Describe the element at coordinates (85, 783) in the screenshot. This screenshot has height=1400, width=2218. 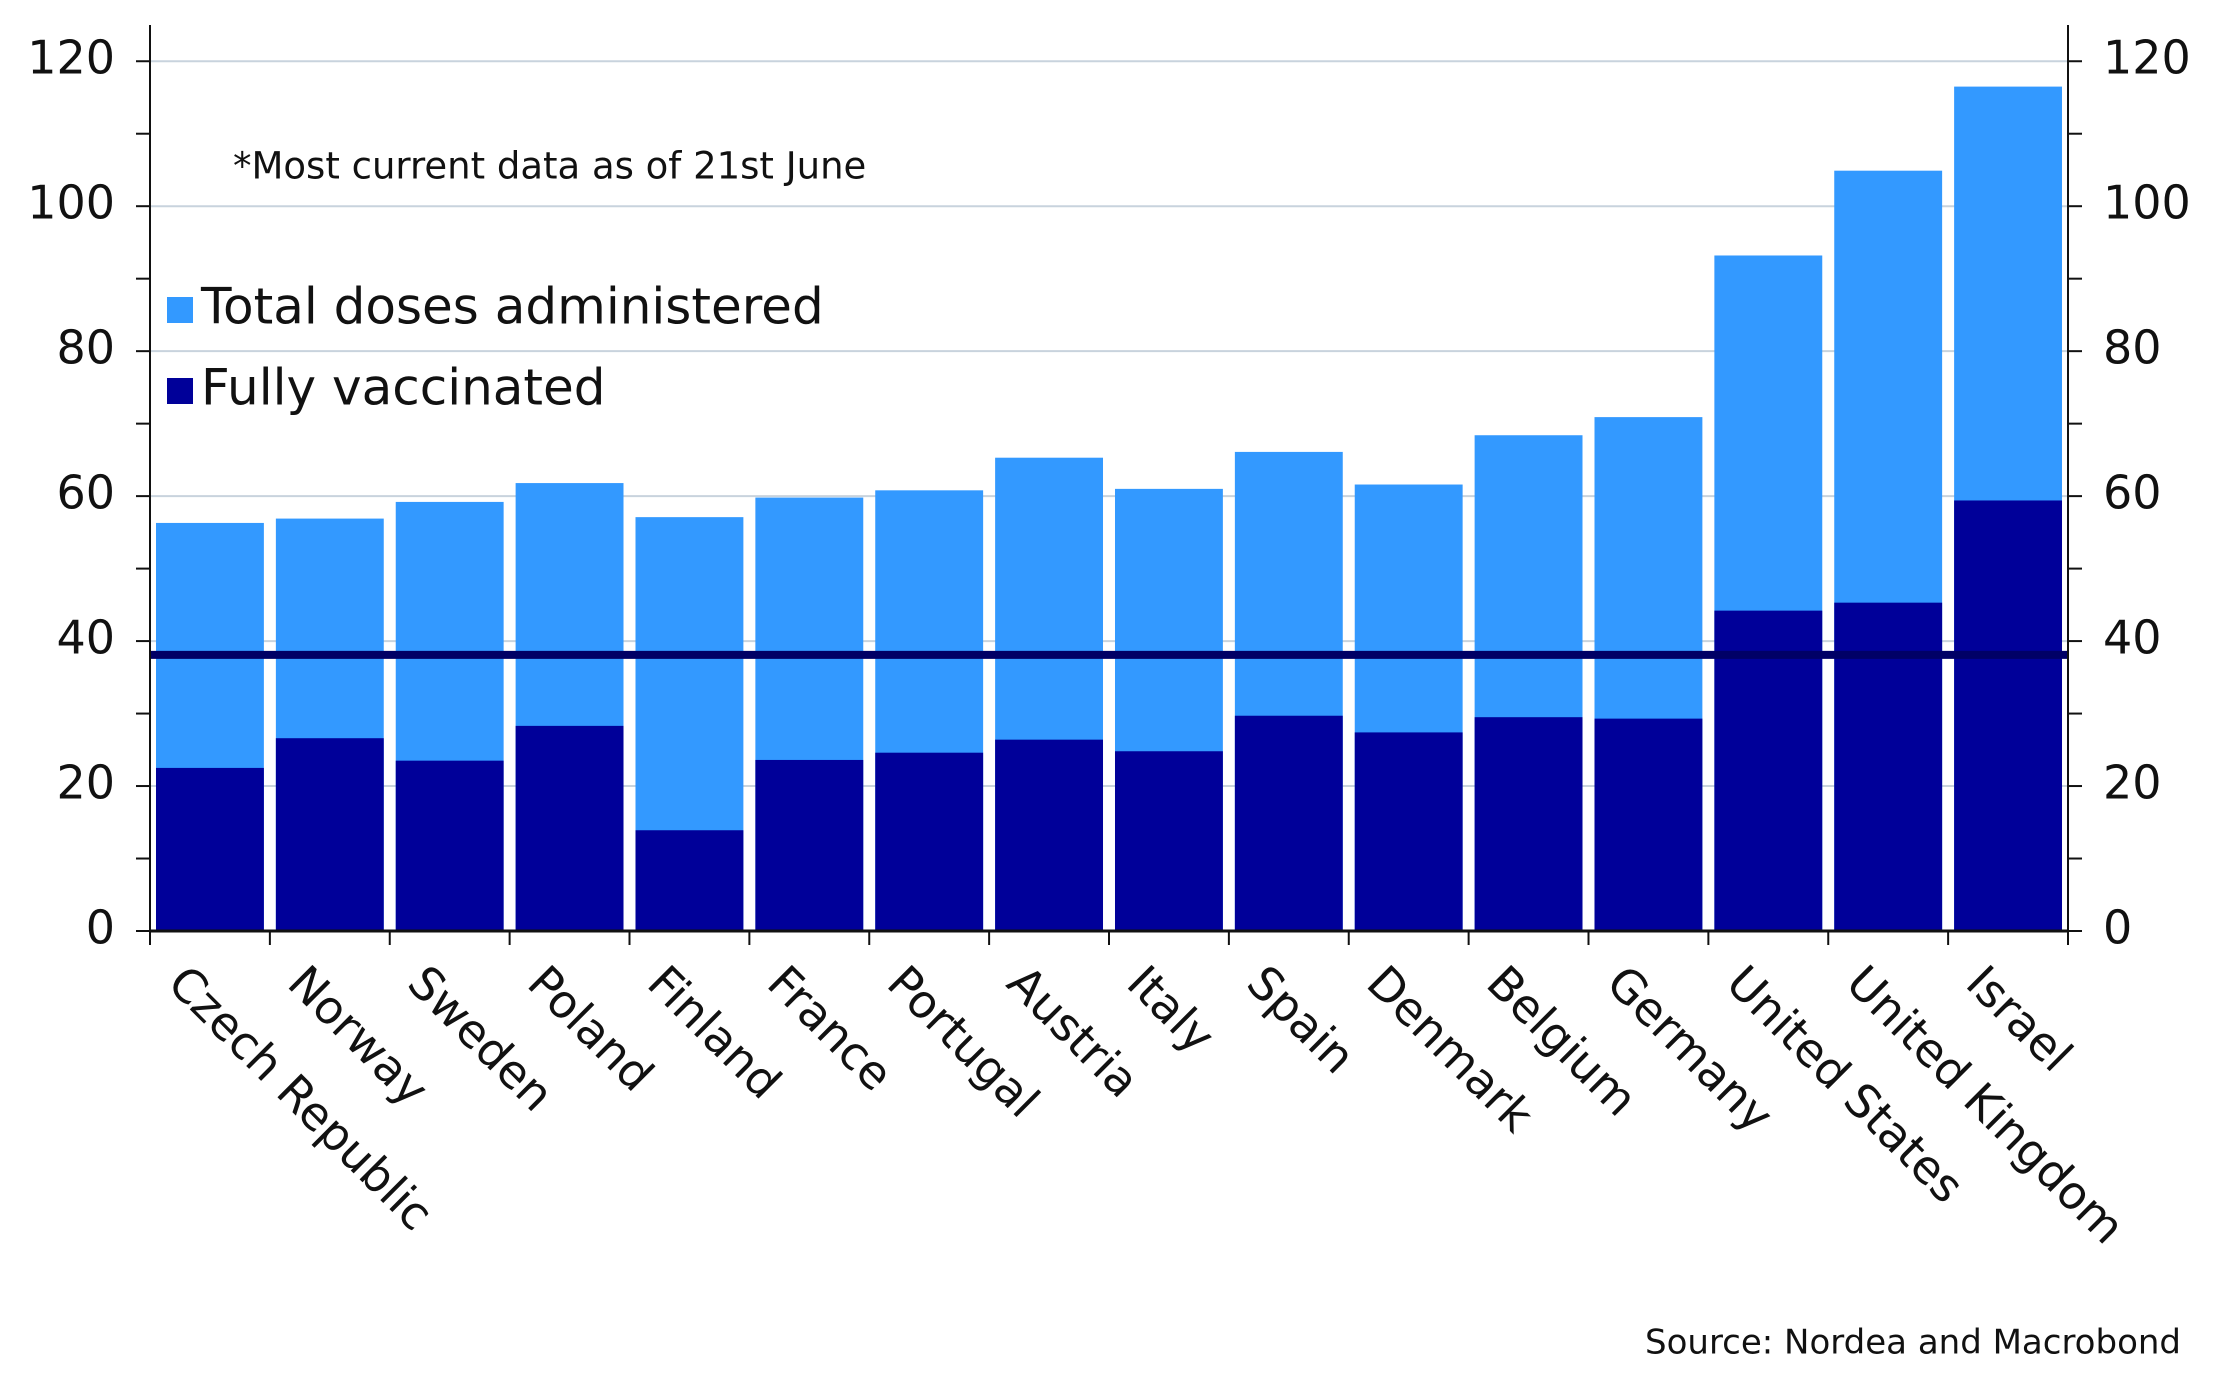
I see `y-tick-label: 20` at that location.